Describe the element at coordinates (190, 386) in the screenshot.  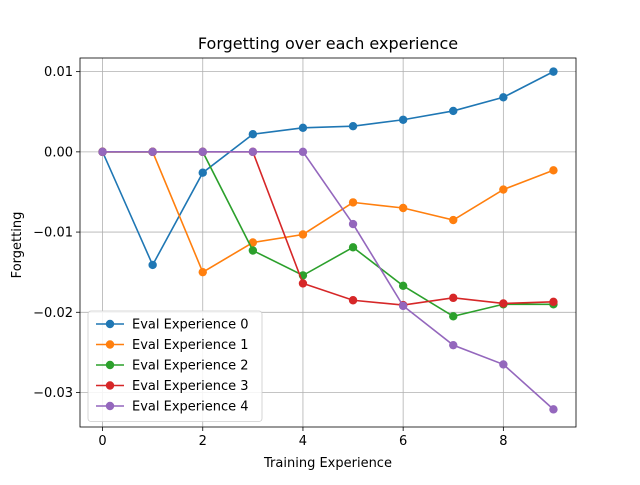
I see `legend-label: Eval Experience 3` at that location.